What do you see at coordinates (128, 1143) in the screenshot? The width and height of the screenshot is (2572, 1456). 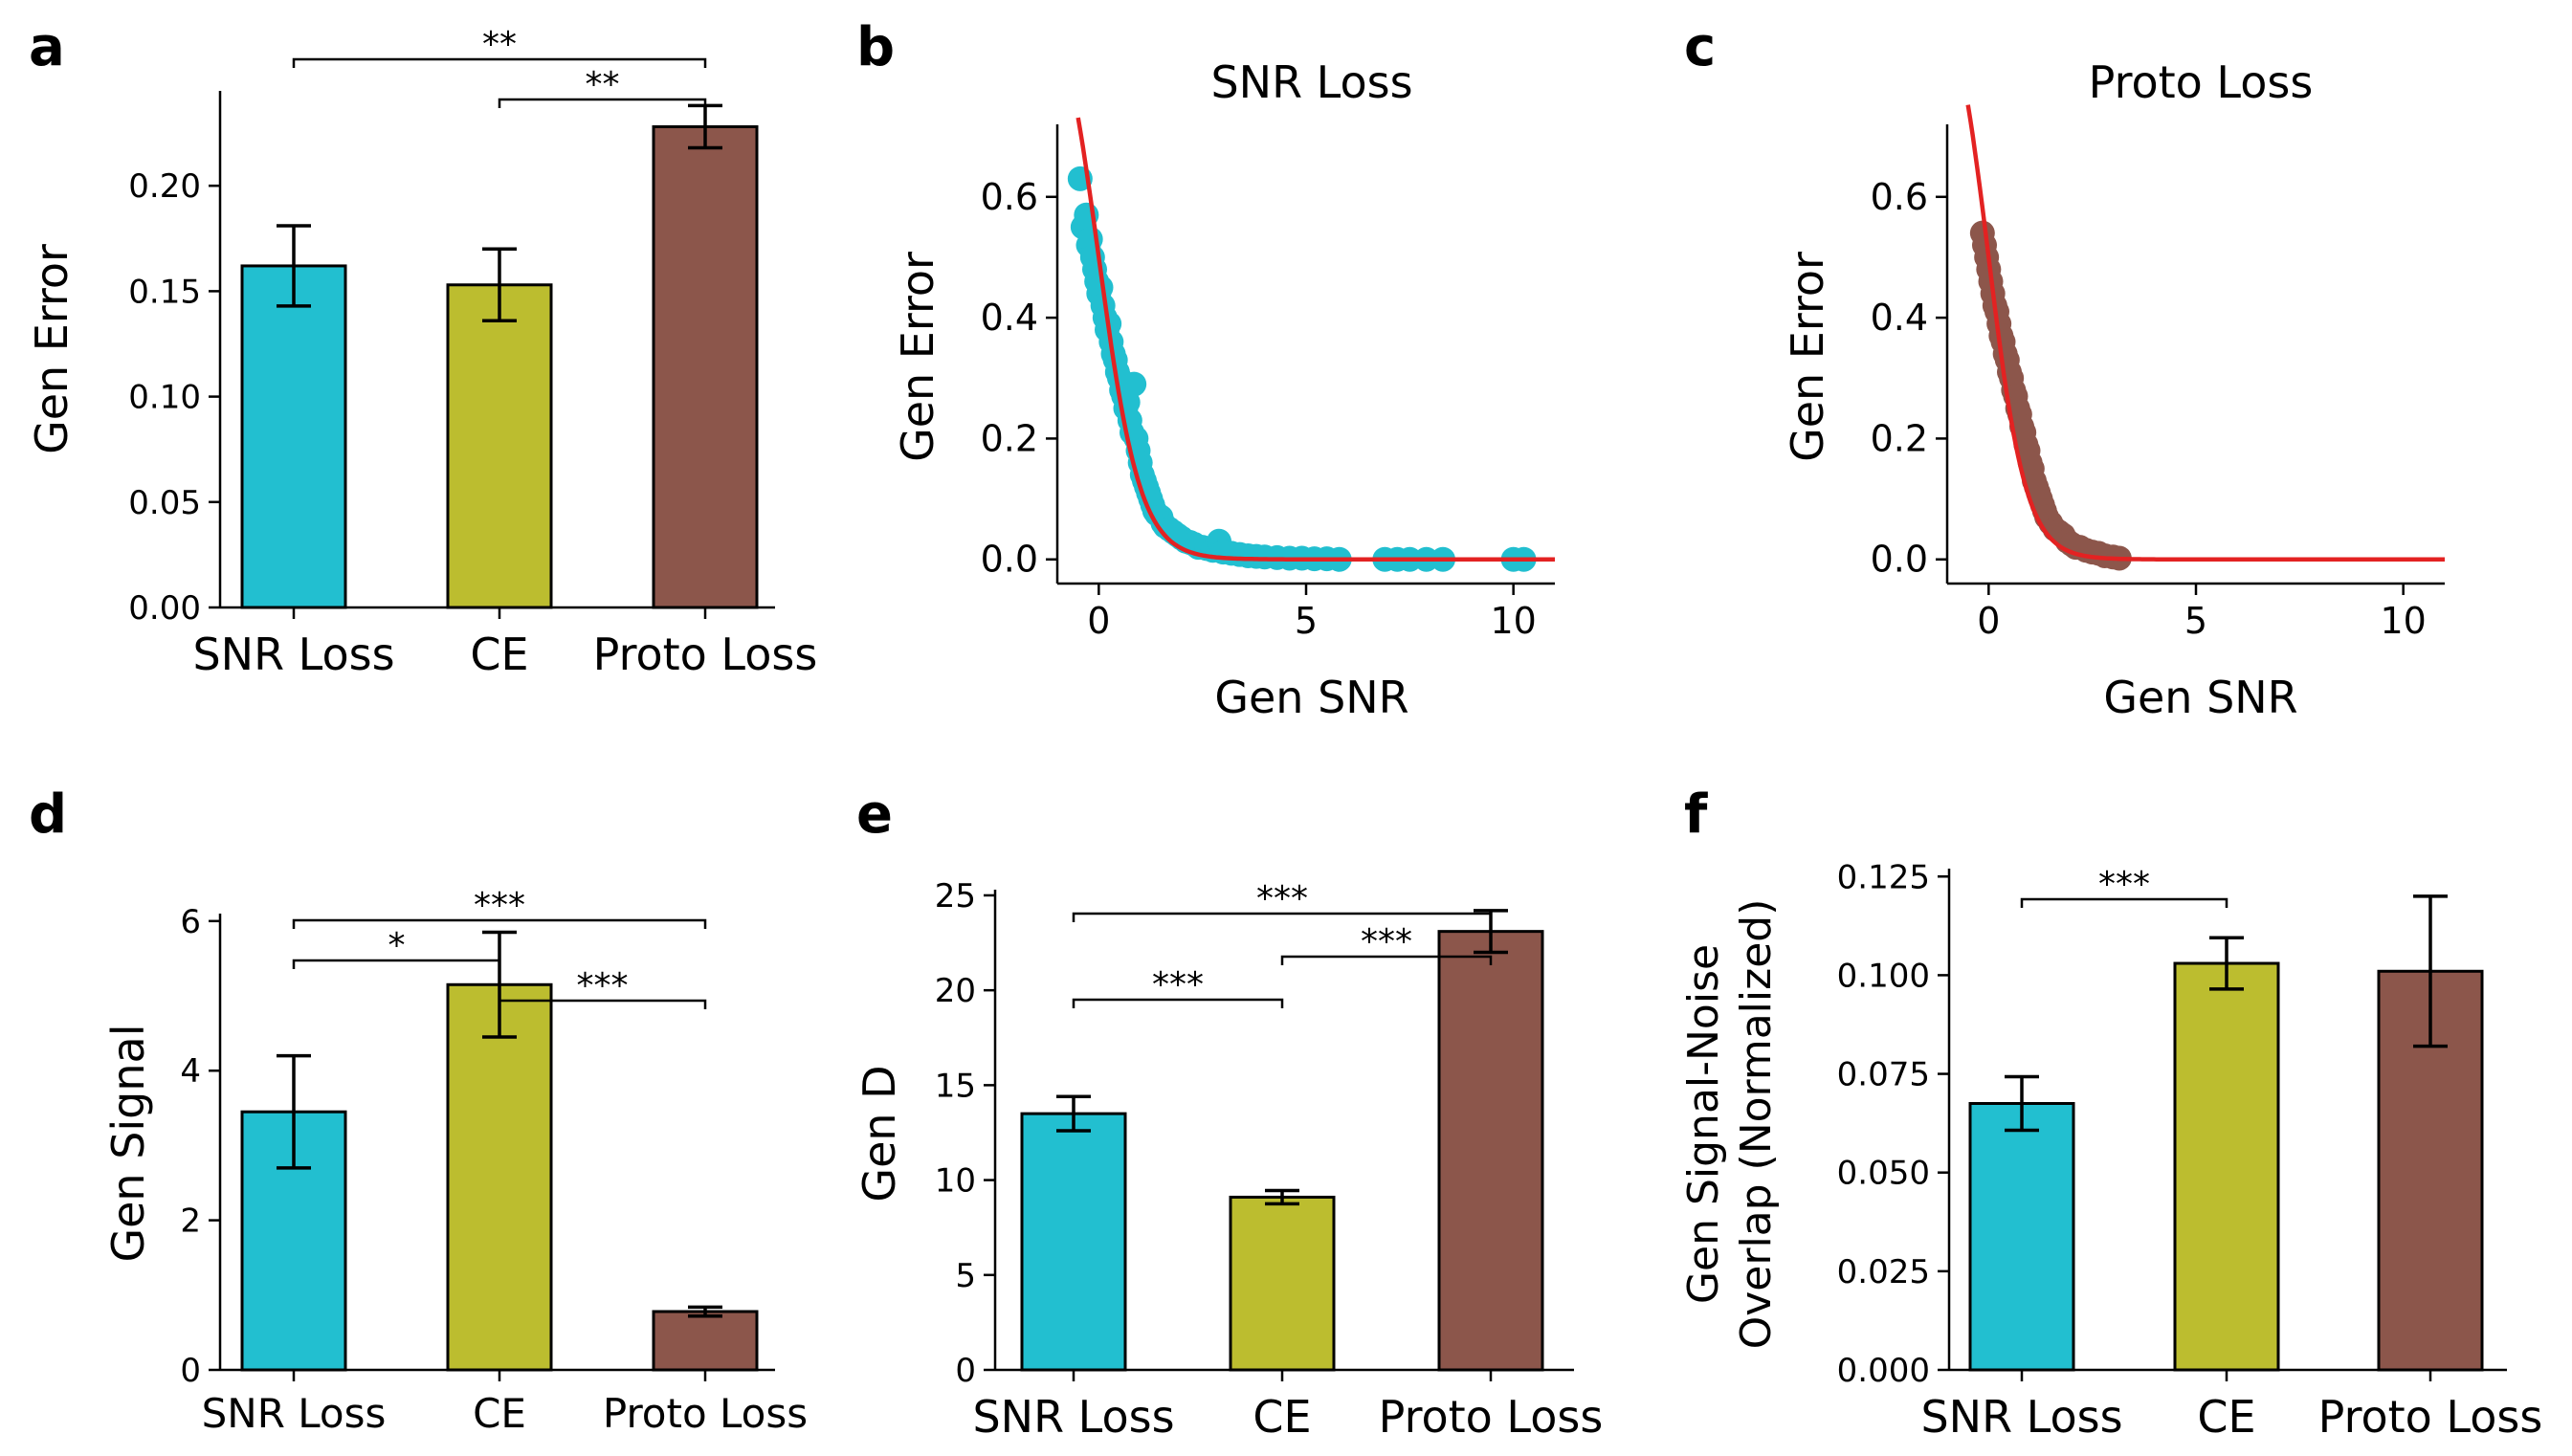 I see `panel-d-ylabel: Gen Signal` at bounding box center [128, 1143].